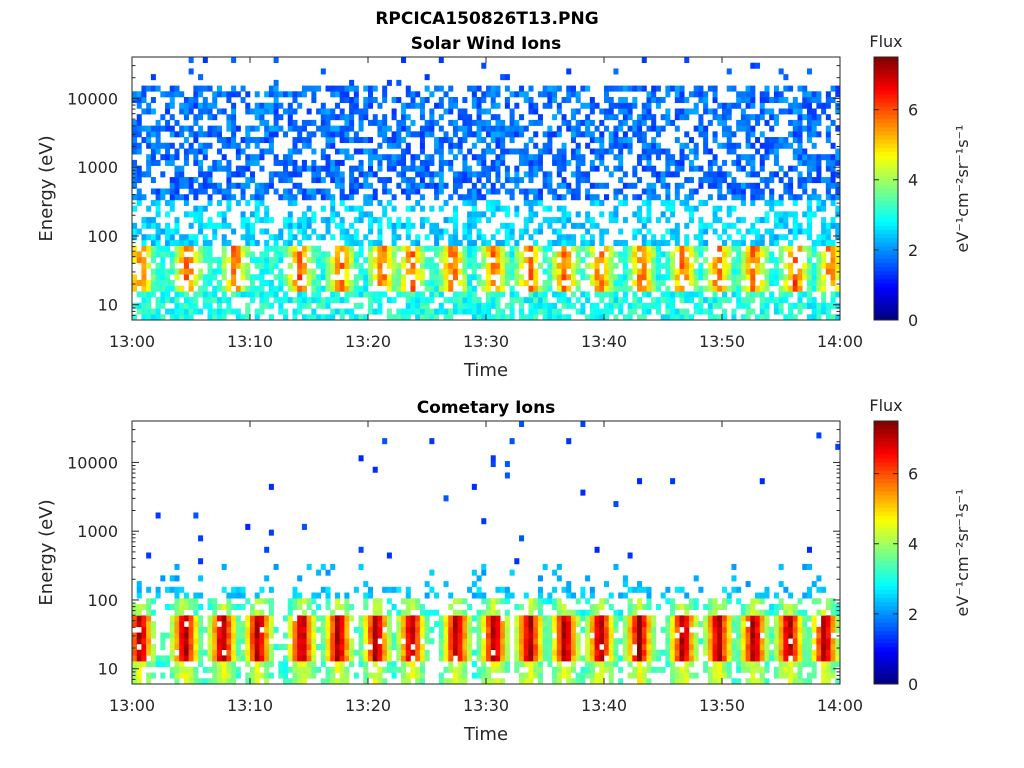 This screenshot has width=1024, height=768. What do you see at coordinates (886, 232) in the screenshot?
I see `colorbar-step` at bounding box center [886, 232].